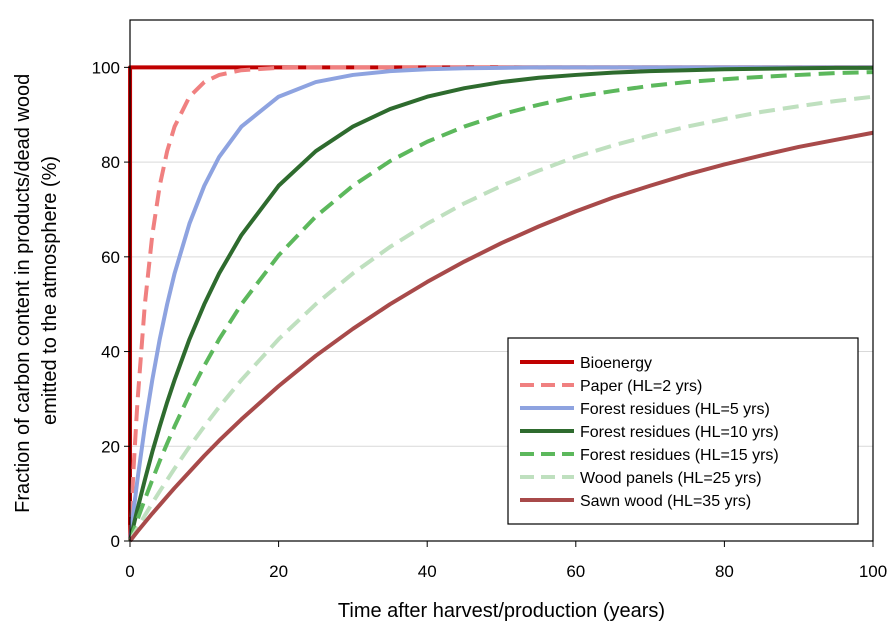  I want to click on legend-label-6: Sawn wood (HL=35 yrs), so click(665, 501).